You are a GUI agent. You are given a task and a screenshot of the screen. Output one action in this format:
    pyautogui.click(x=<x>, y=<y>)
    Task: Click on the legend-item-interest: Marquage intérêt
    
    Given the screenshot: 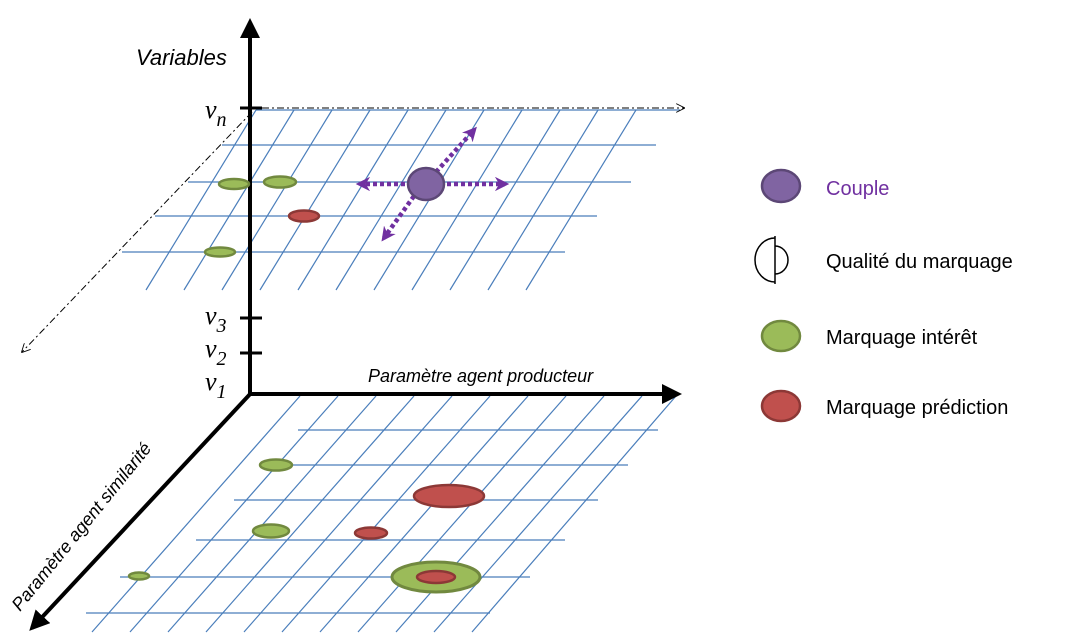 What is the action you would take?
    pyautogui.click(x=869, y=336)
    